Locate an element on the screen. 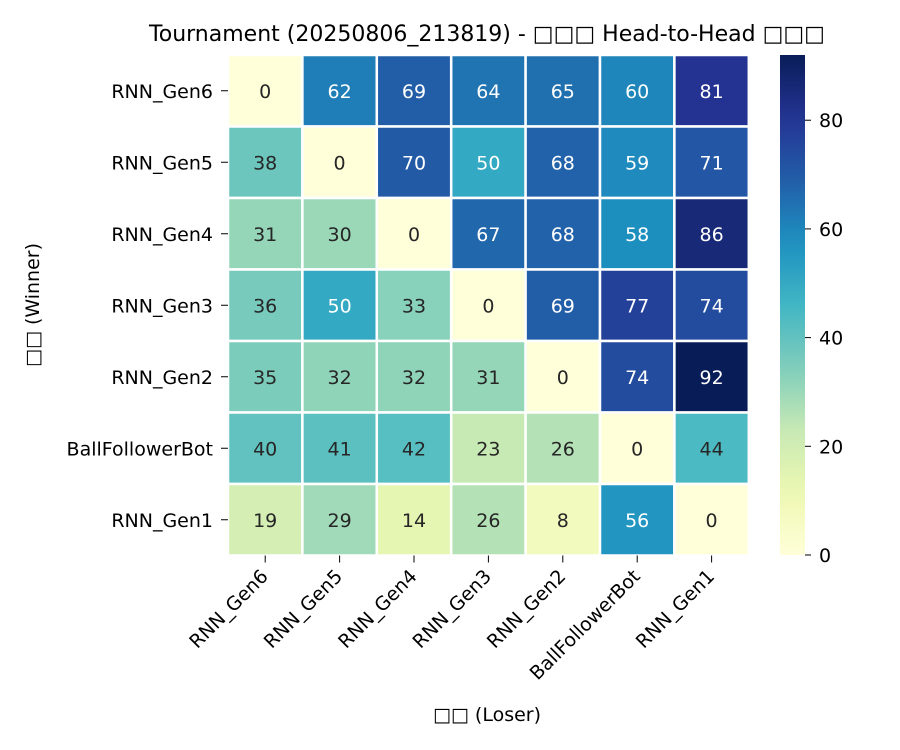  cell-value-label: 86 is located at coordinates (712, 235).